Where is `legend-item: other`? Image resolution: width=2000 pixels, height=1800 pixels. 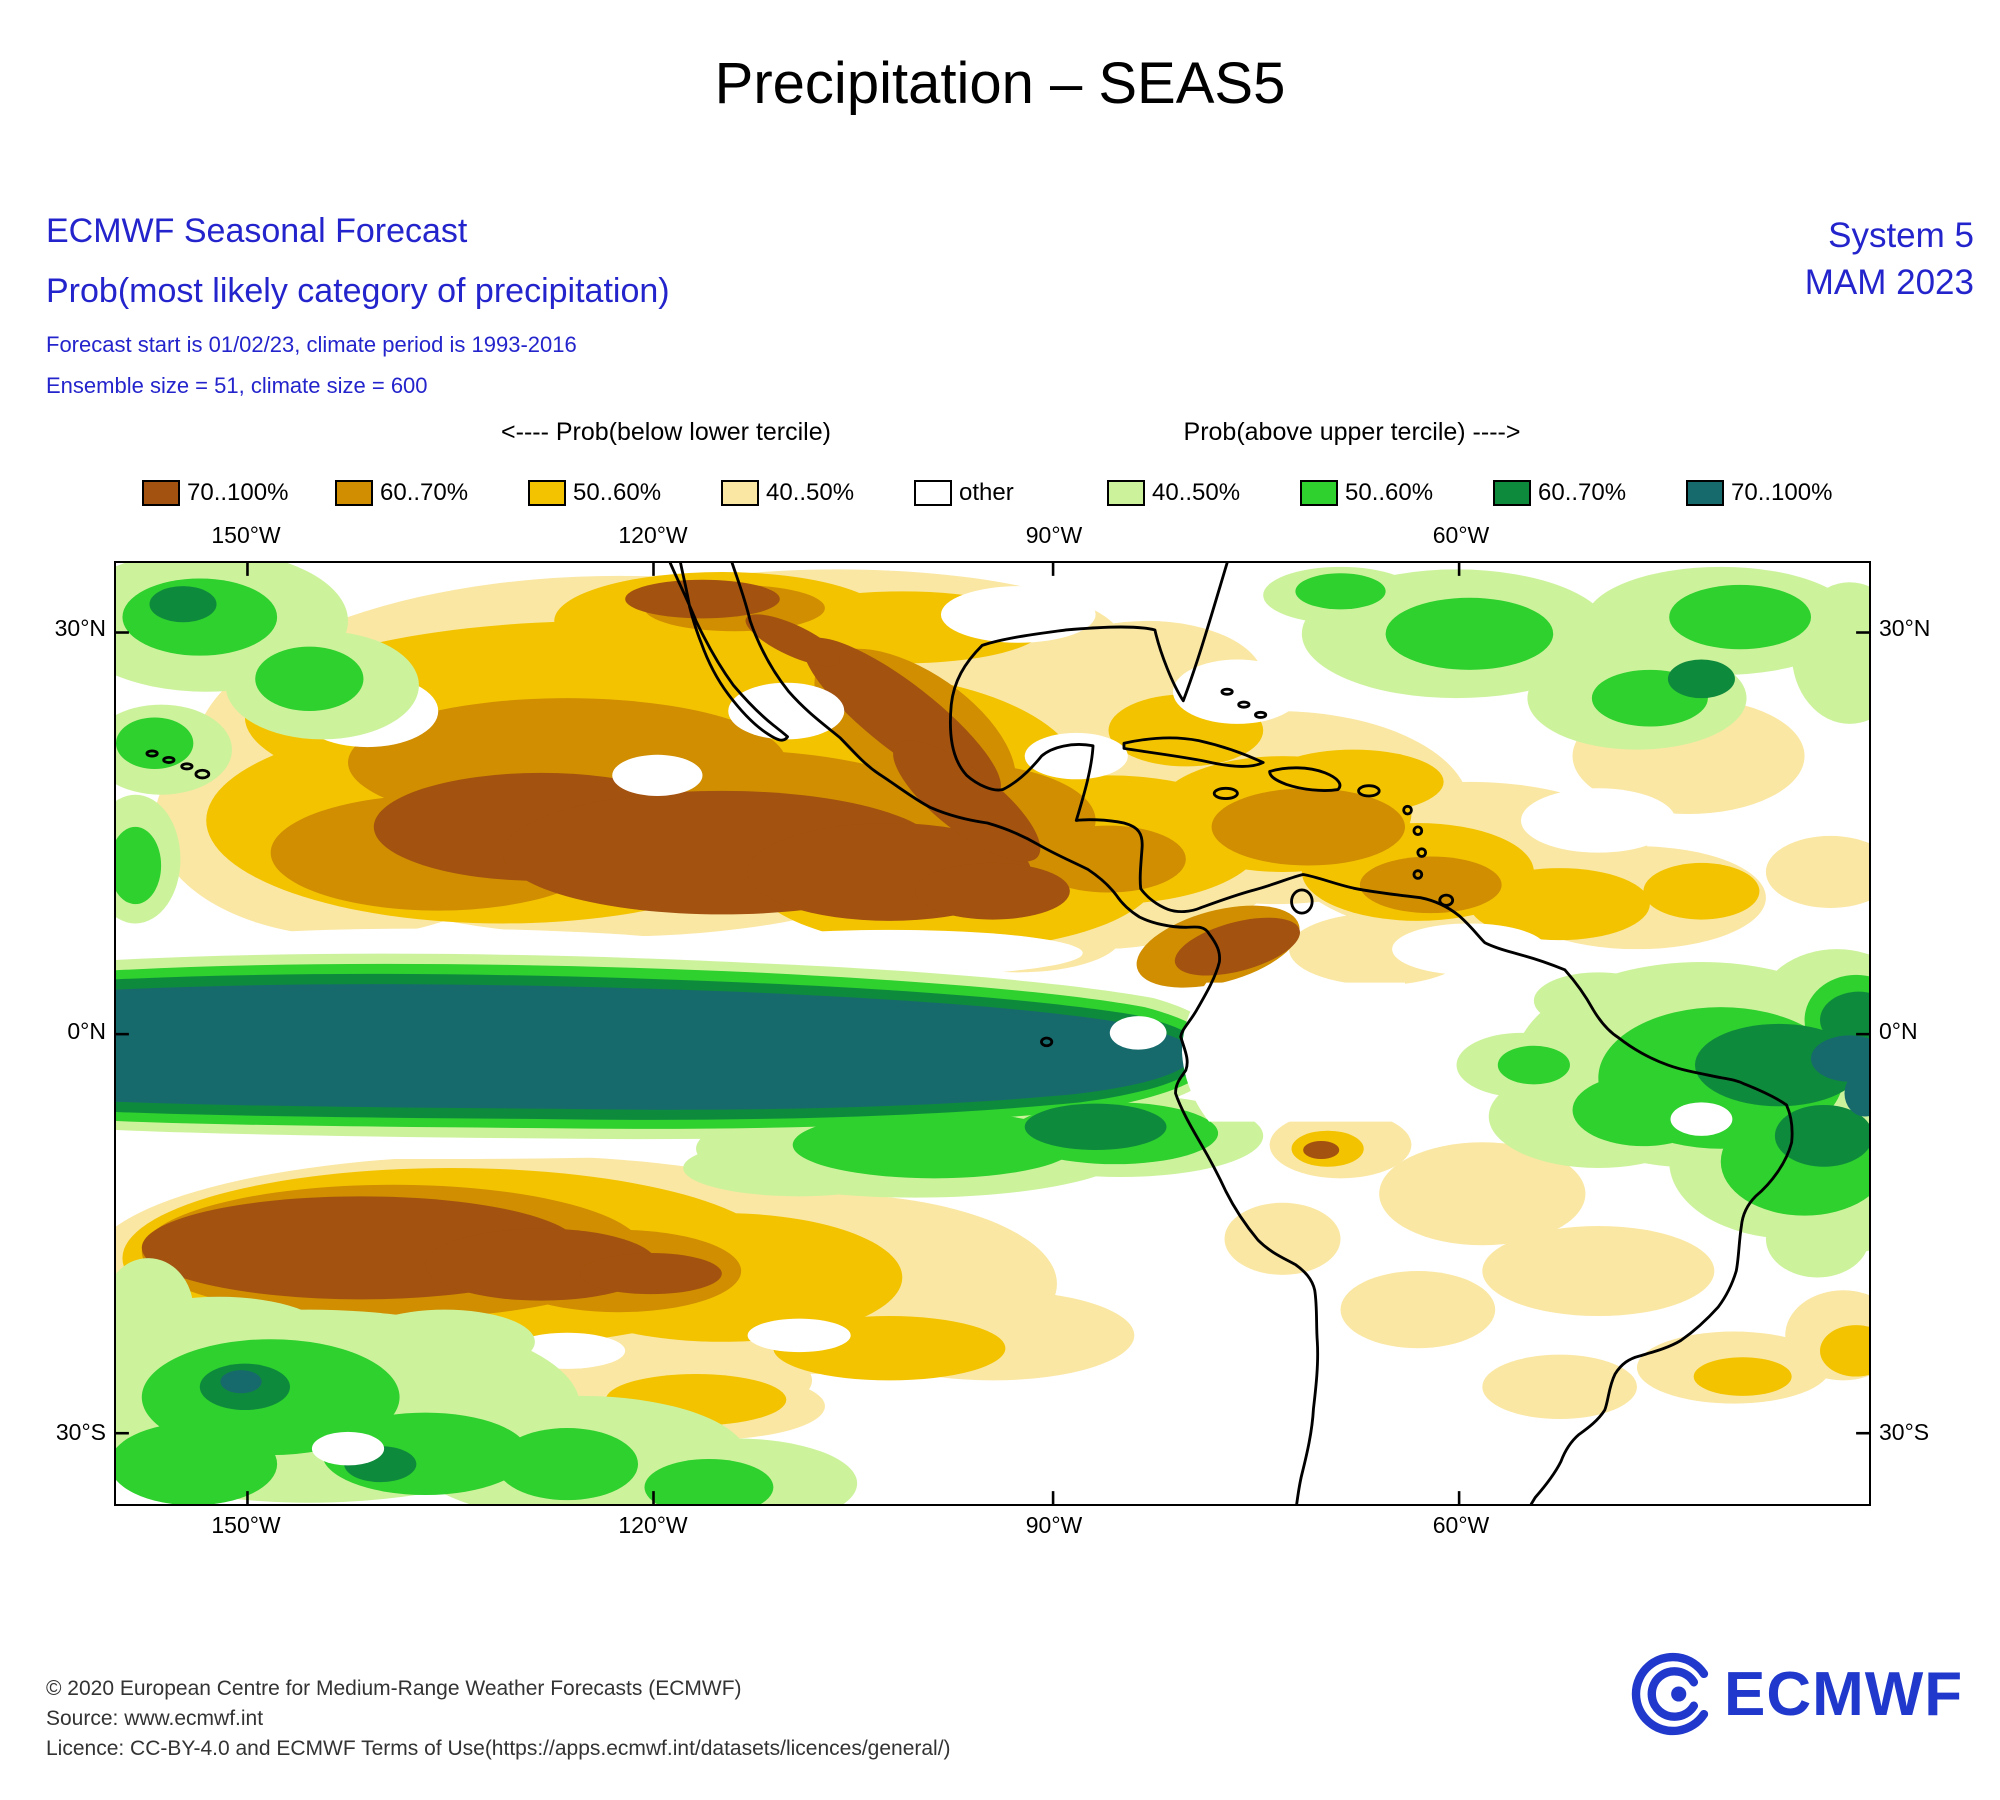 legend-item: other is located at coordinates (1010, 493).